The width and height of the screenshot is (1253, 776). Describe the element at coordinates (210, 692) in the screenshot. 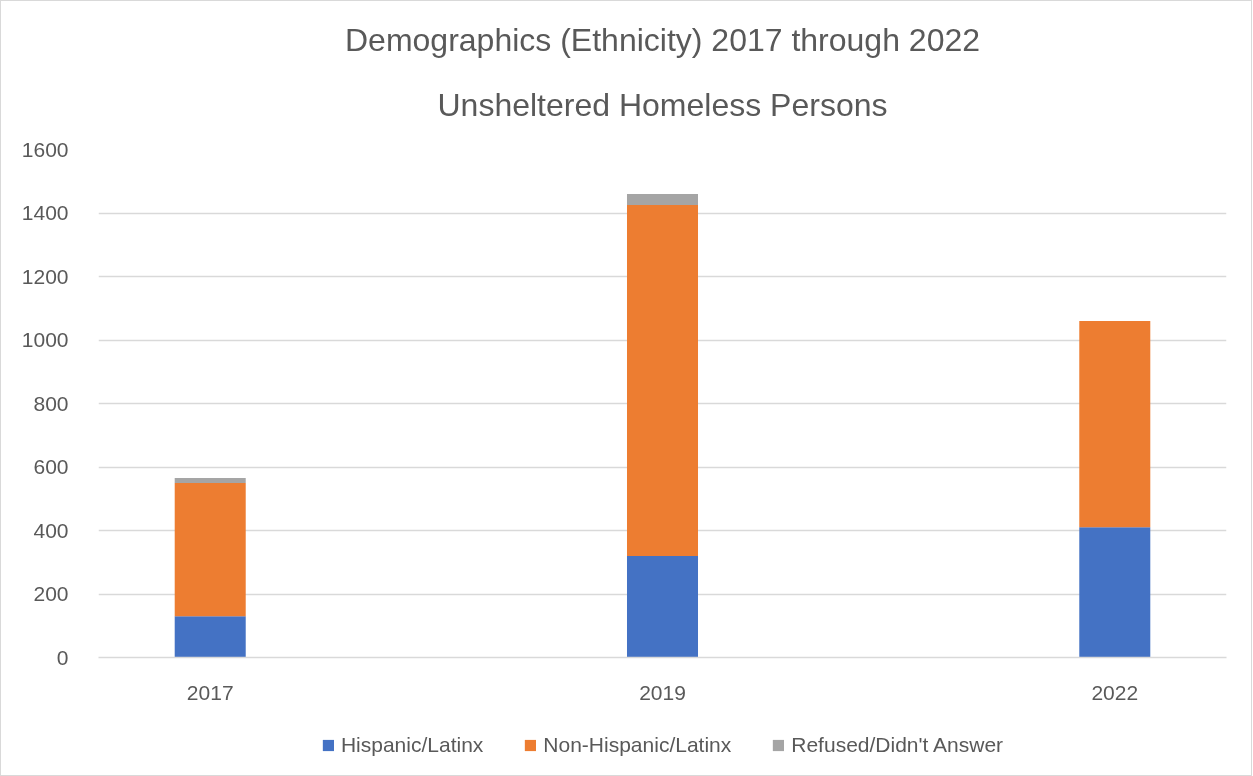

I see `x-tick-label: 2017` at that location.